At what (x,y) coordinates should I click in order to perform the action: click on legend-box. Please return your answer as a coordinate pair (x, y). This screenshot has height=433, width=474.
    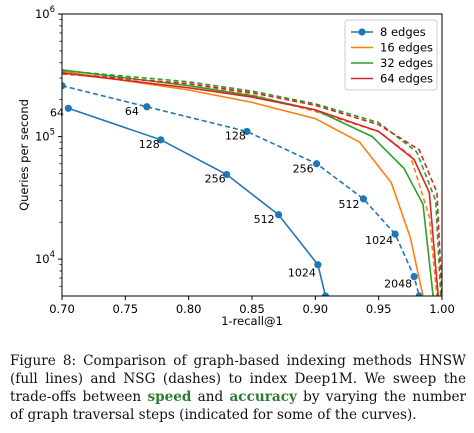
    Looking at the image, I should click on (391, 55).